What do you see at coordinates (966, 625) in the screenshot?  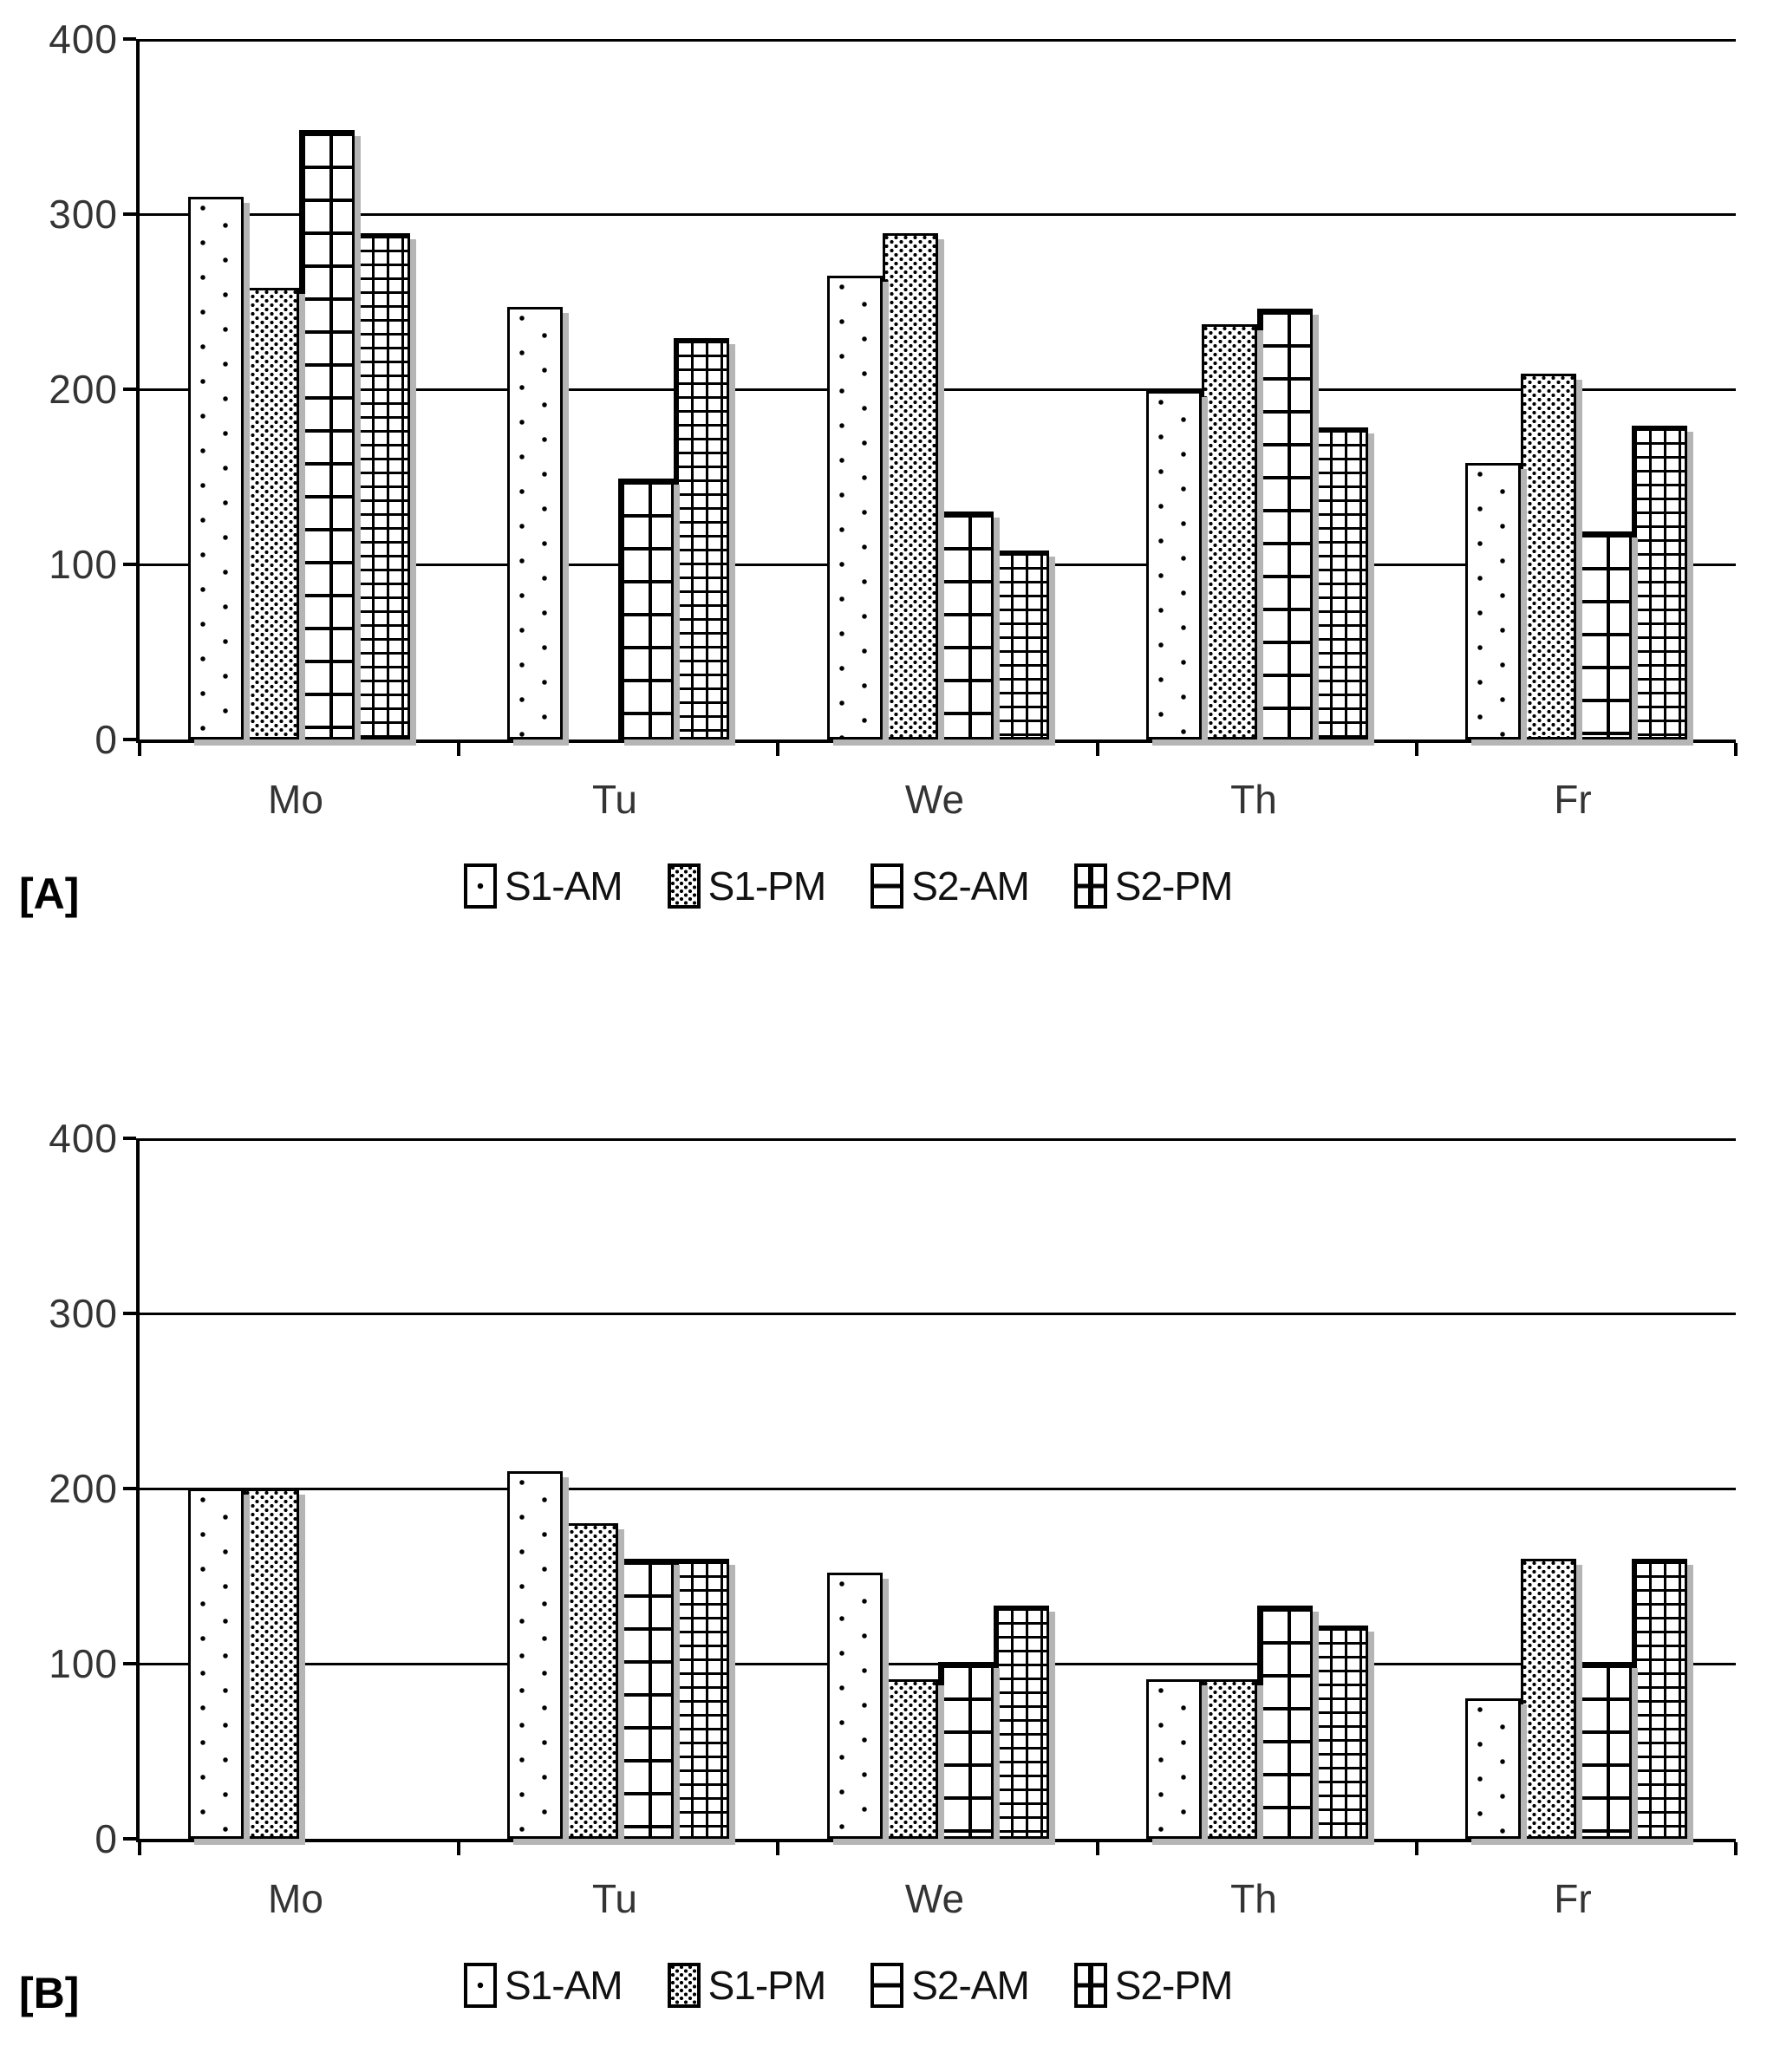 I see `bar-s2-am-we` at bounding box center [966, 625].